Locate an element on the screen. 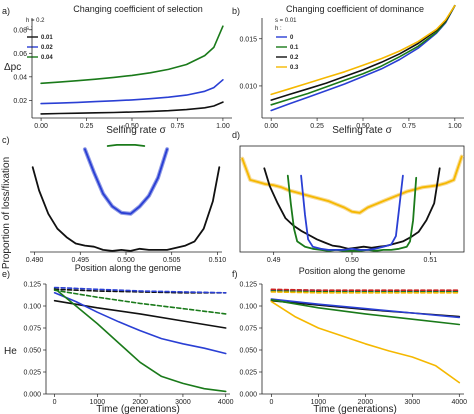  panel-b-legend-item-2: 0.1 is located at coordinates (294, 48).